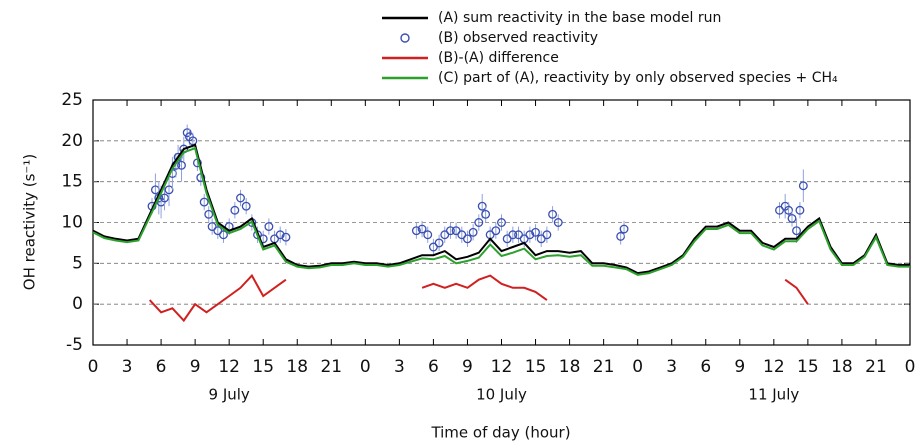 The width and height of the screenshot is (918, 446). Describe the element at coordinates (579, 18) in the screenshot. I see `legend-label: (A) sum reactivity in the base model run` at that location.